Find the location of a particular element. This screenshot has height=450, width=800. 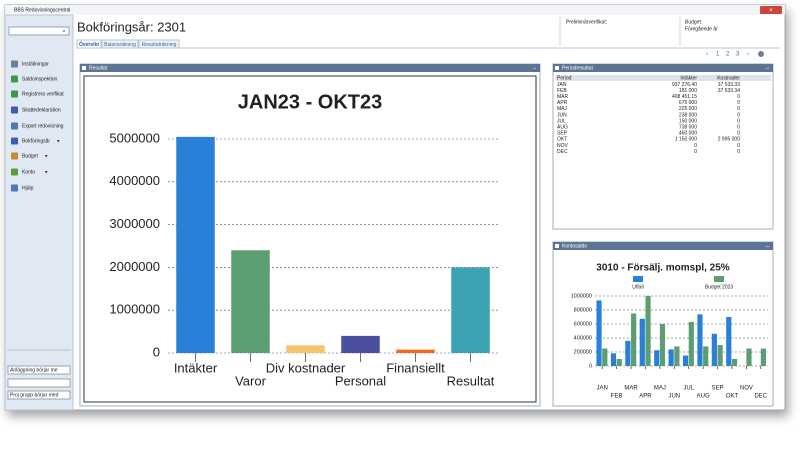

menu-item: Registrera verifikat is located at coordinates (43, 94).